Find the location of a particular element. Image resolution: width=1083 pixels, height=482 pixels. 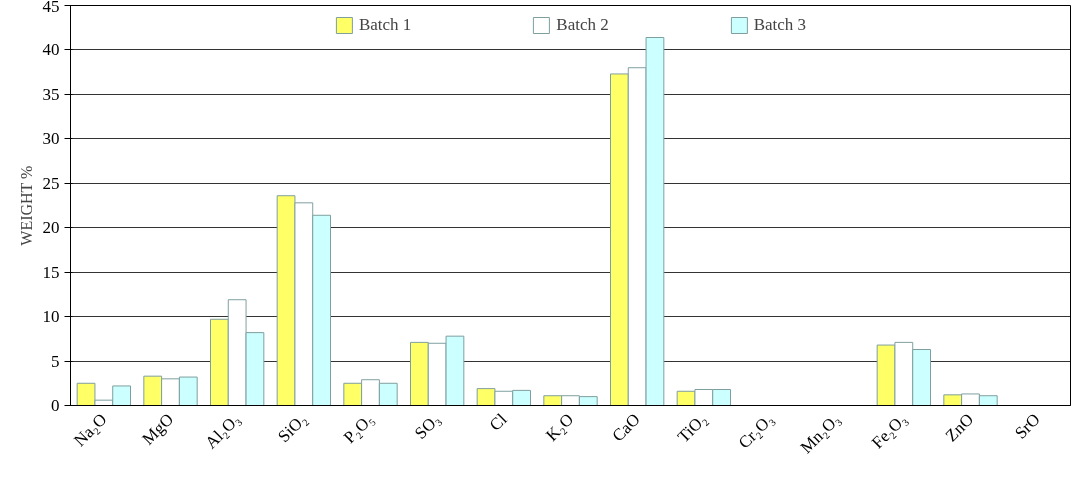

x-tick-label: Cr₂O₃ is located at coordinates (756, 431).